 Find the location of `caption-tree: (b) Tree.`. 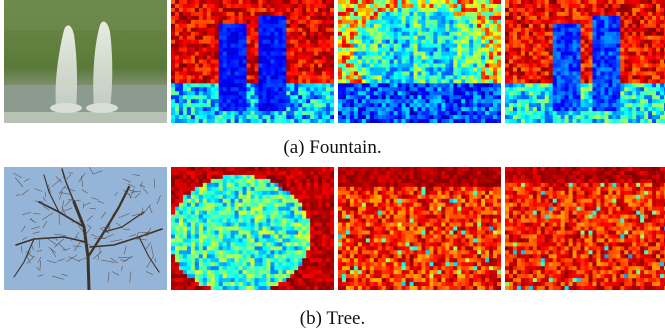

caption-tree: (b) Tree. is located at coordinates (332, 318).